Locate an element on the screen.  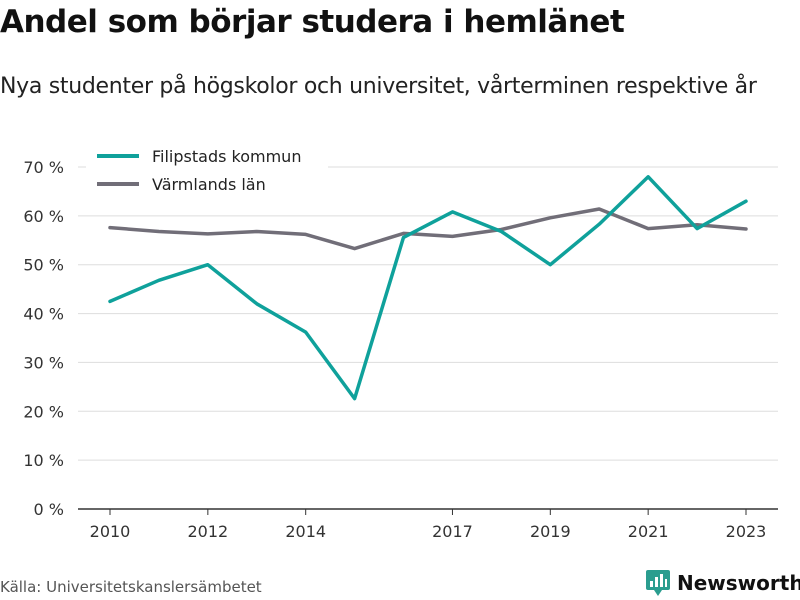
legend-background is located at coordinates (207, 170).